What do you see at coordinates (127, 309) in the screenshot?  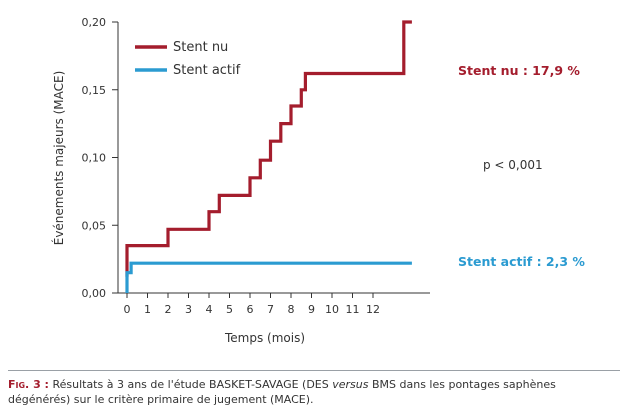 I see `x-tick-label: 0` at bounding box center [127, 309].